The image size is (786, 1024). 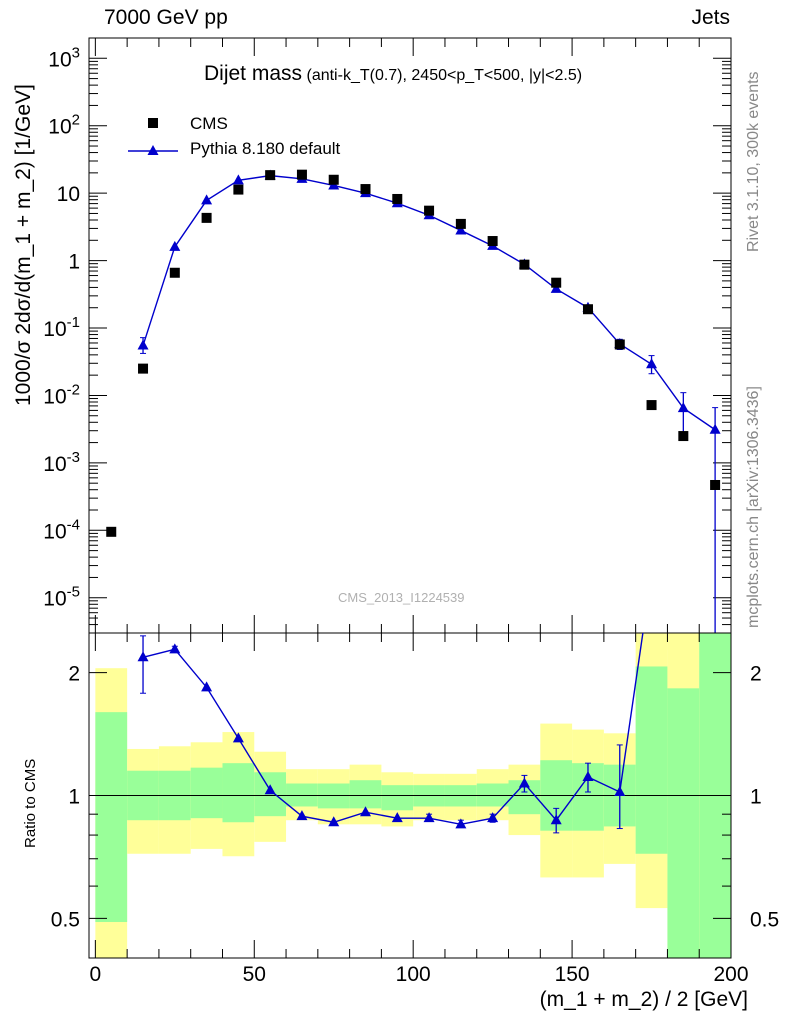 What do you see at coordinates (413, 974) in the screenshot?
I see `x-tick-label: 100` at bounding box center [413, 974].